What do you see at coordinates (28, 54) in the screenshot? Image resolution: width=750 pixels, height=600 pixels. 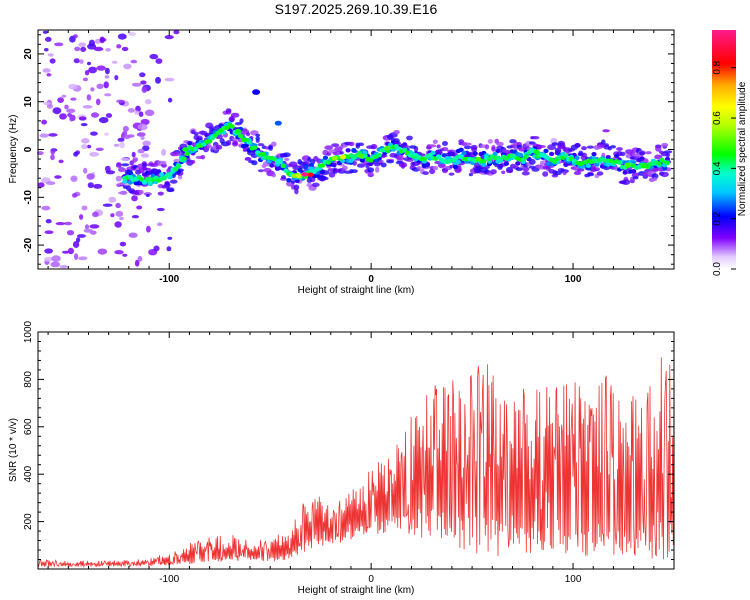 I see `y-tick-label: 20` at bounding box center [28, 54].